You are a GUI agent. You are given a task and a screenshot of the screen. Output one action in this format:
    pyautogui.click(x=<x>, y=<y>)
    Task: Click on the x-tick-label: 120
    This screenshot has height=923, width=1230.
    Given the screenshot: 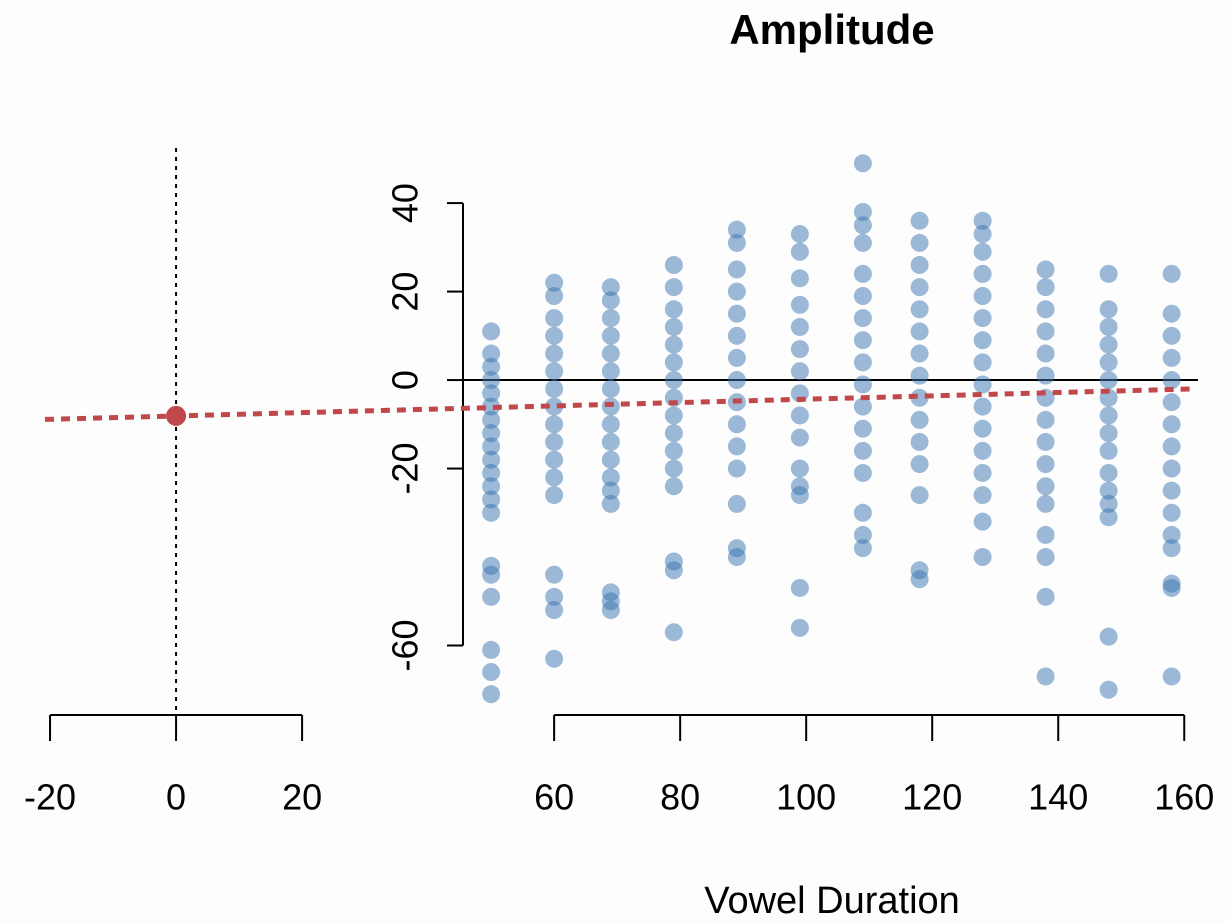 What is the action you would take?
    pyautogui.click(x=932, y=797)
    